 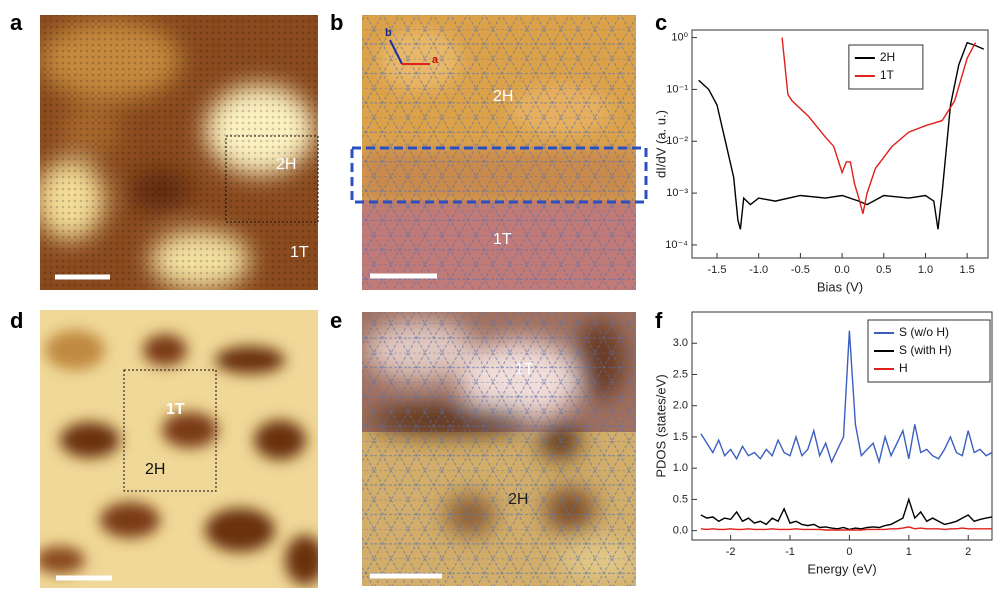 I want to click on y-tick-label: 10⁻⁴, so click(x=676, y=245).